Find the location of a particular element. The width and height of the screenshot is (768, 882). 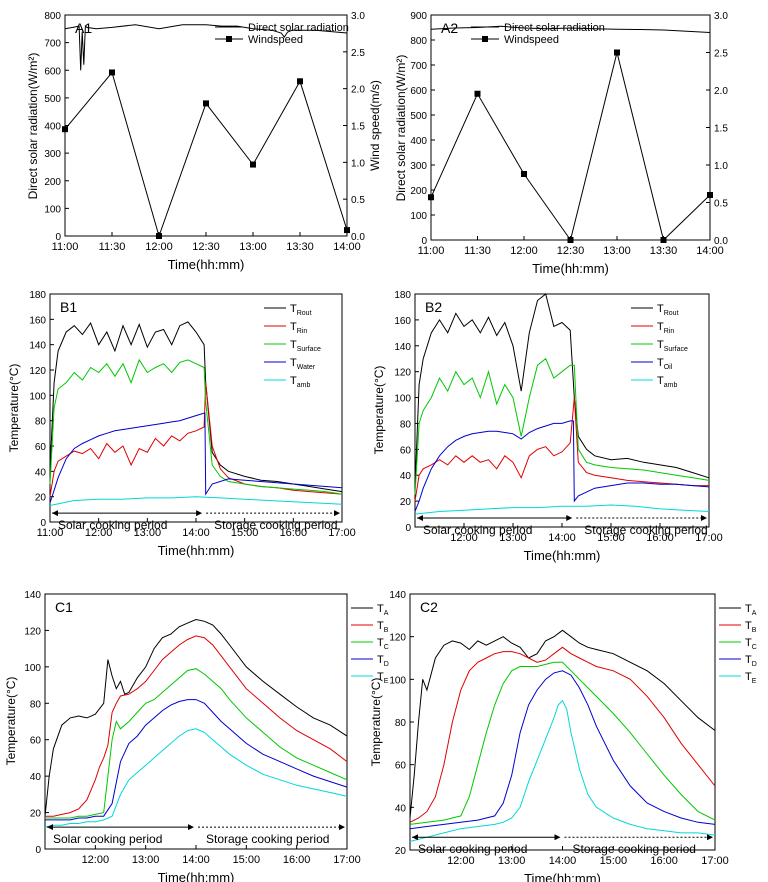

b1-arrowhead-left is located at coordinates (55, 513).